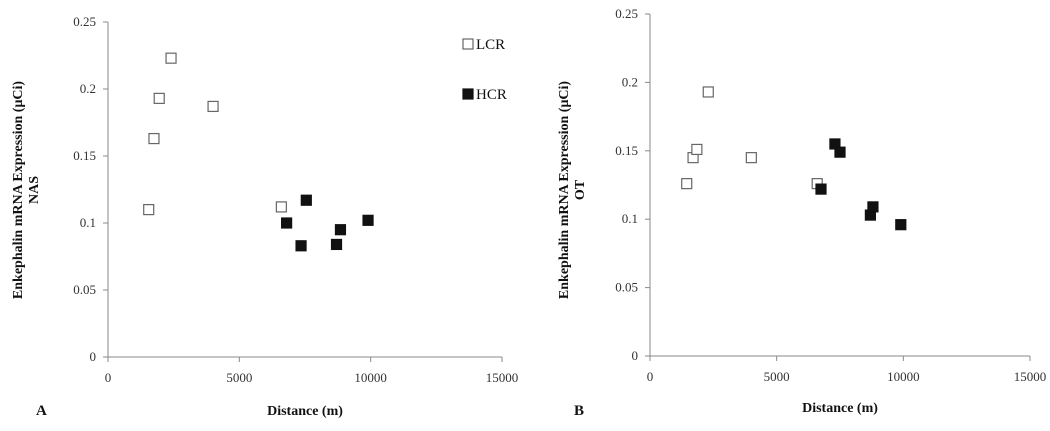  Describe the element at coordinates (93, 356) in the screenshot. I see `panel-a-y-tick-label: 0` at that location.